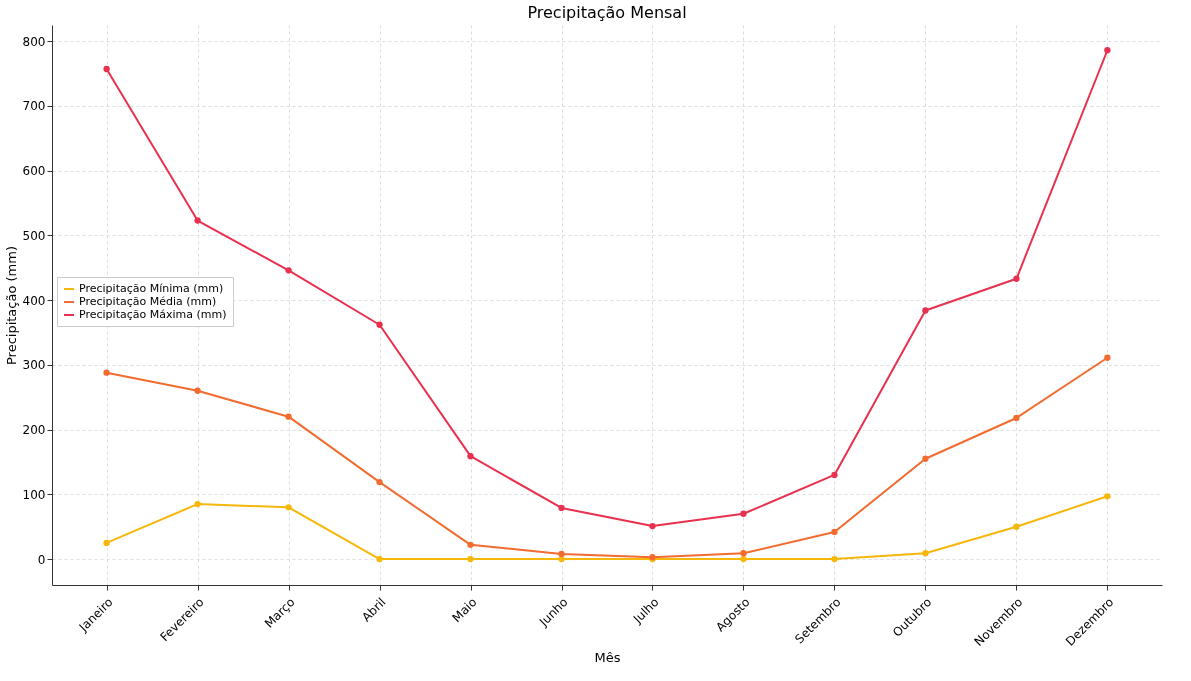 The image size is (1191, 681). I want to click on y-tick-label: 500, so click(34, 235).